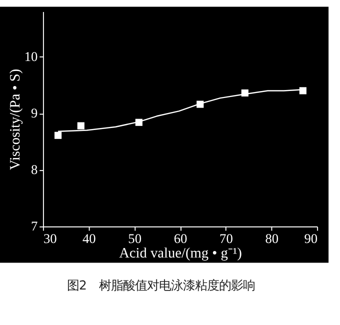 The width and height of the screenshot is (340, 325). What do you see at coordinates (50, 238) in the screenshot?
I see `x-tick-label: 30` at bounding box center [50, 238].